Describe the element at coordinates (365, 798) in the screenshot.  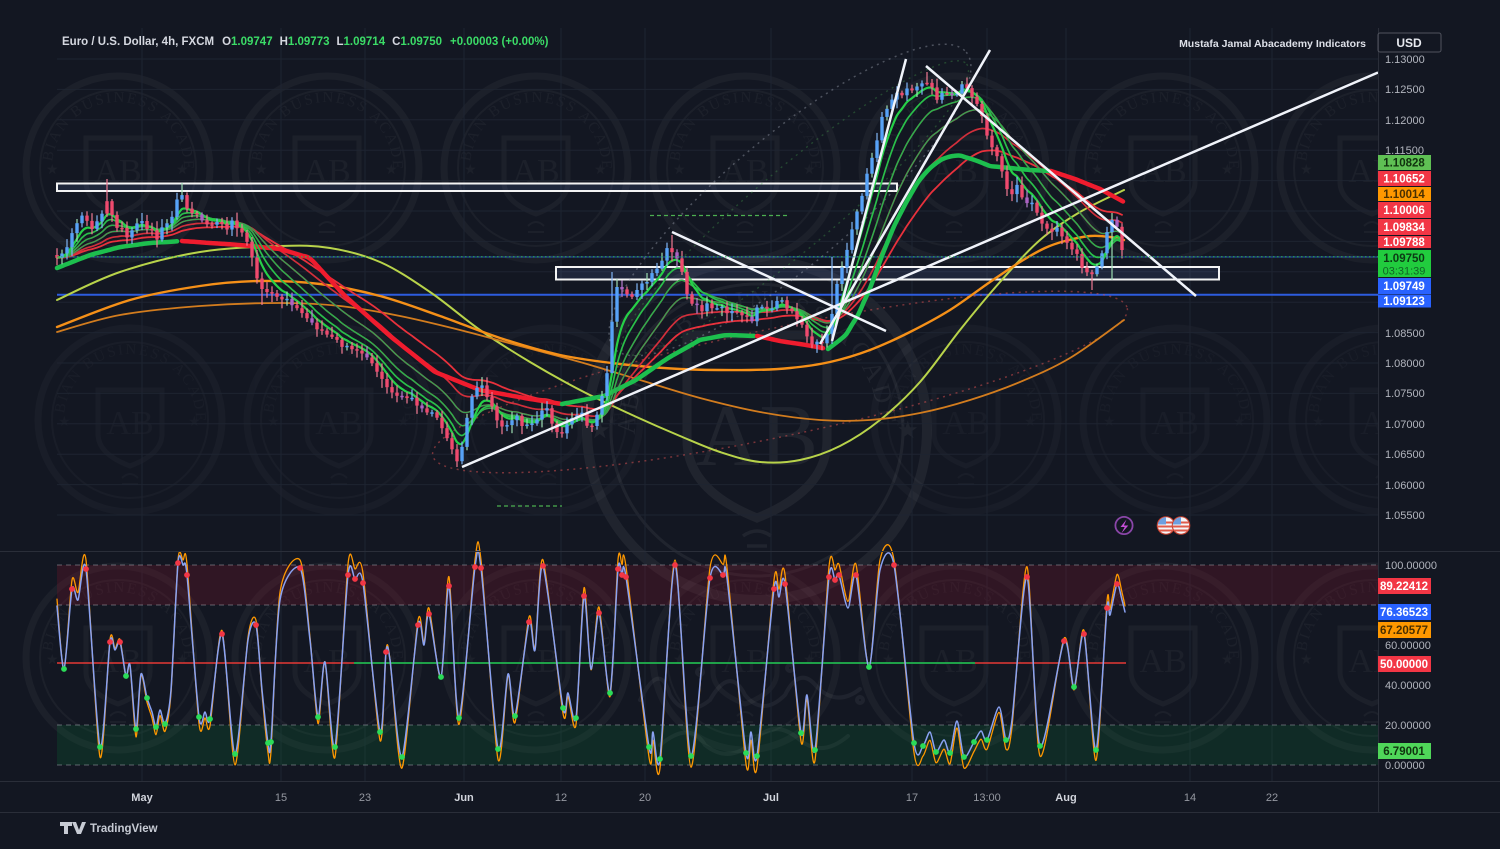
I see `svg-text: 23` at that location.